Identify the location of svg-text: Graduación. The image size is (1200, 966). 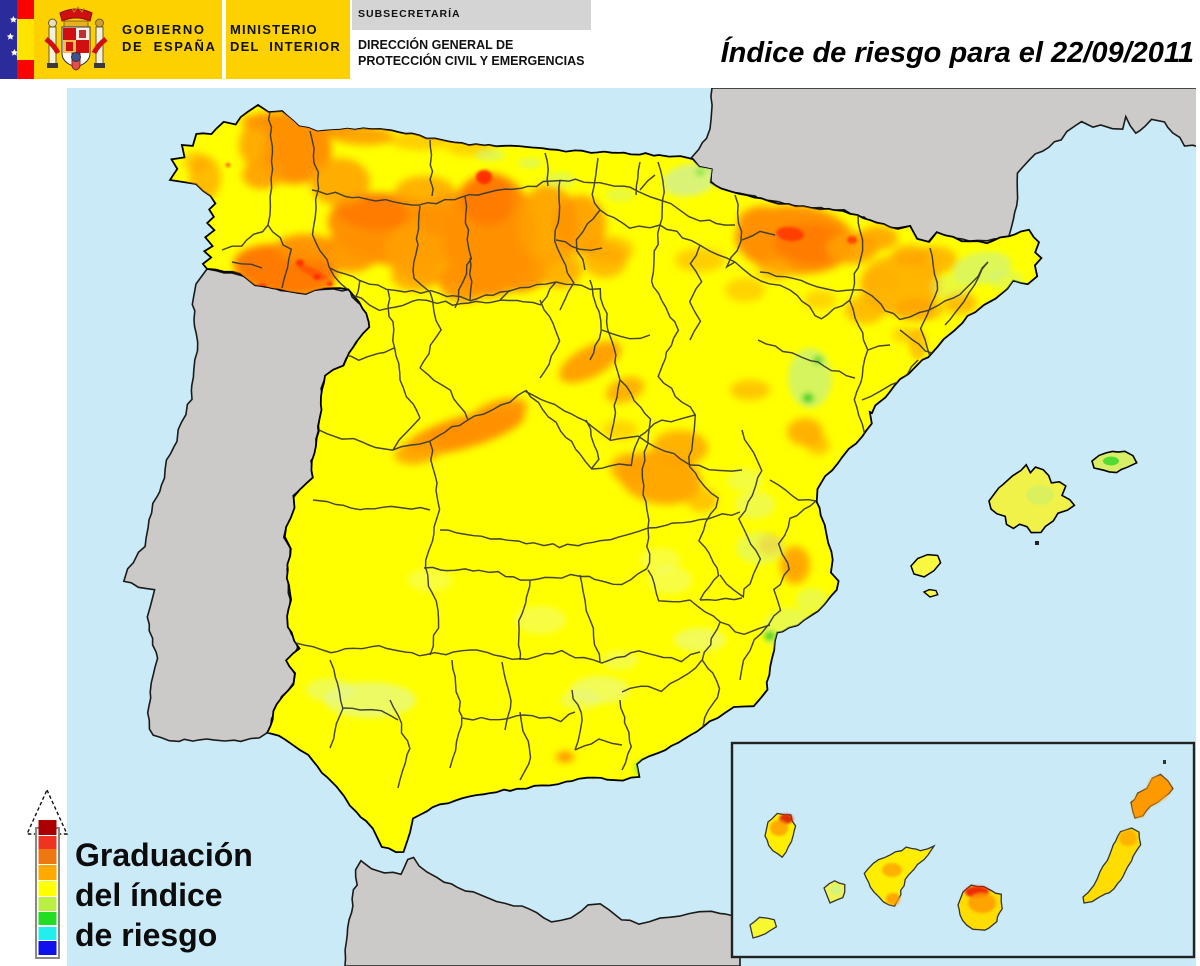
(164, 855).